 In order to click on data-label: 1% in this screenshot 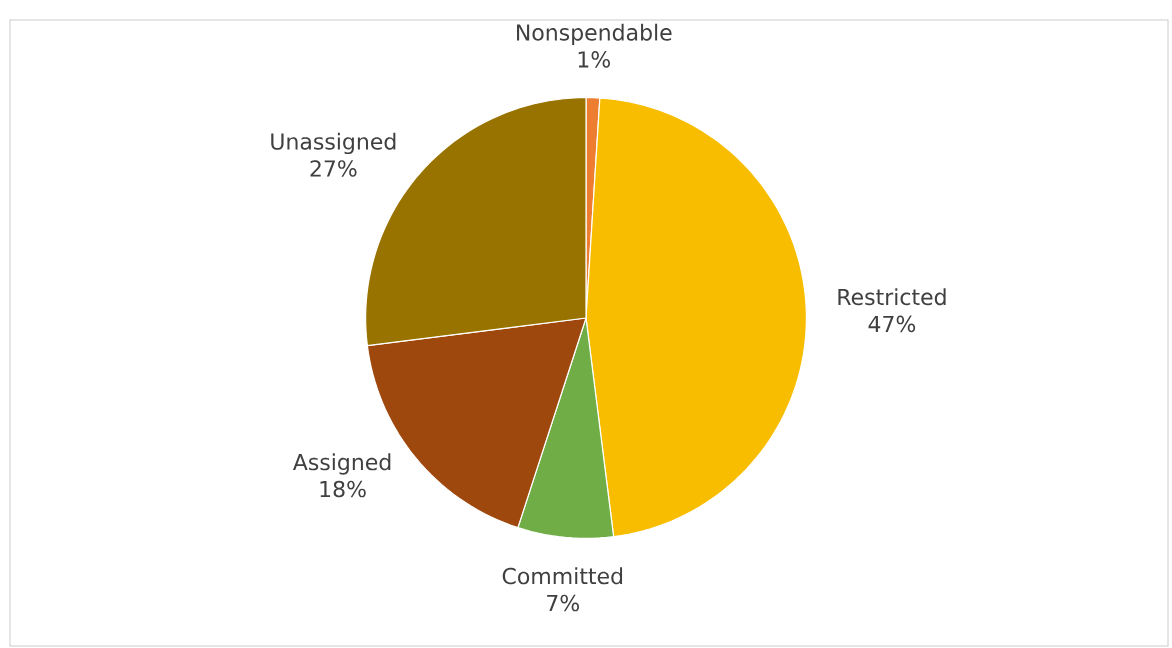, I will do `click(594, 59)`.